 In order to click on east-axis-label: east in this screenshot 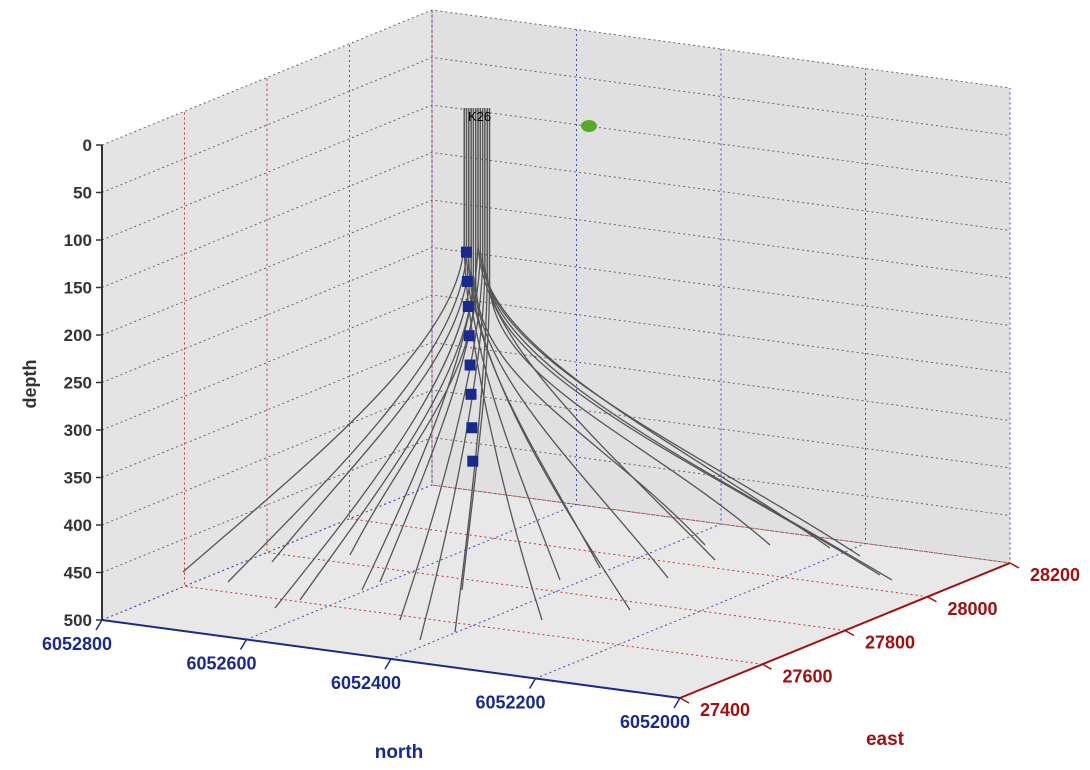, I will do `click(885, 739)`.